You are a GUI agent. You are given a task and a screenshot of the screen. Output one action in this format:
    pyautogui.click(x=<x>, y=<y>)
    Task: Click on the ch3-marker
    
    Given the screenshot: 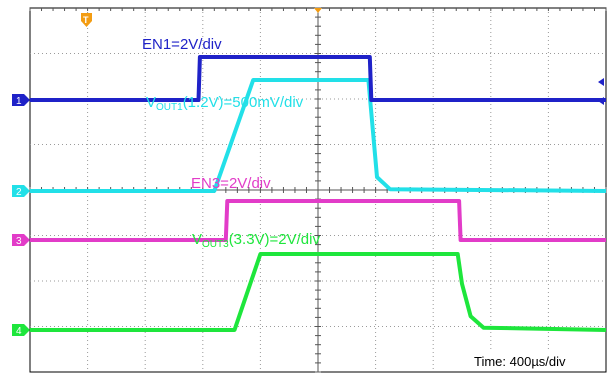 What is the action you would take?
    pyautogui.click(x=21, y=240)
    